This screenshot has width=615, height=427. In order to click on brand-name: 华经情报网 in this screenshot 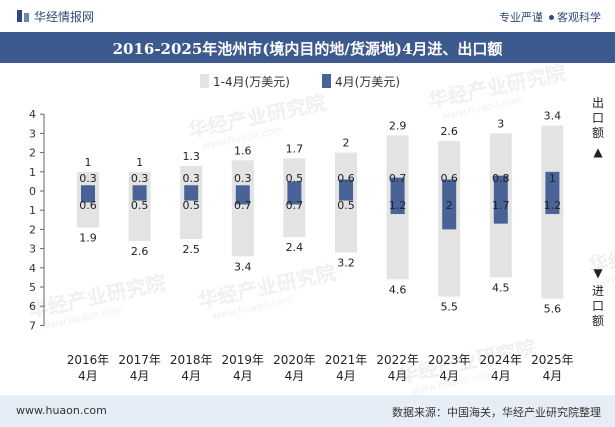, I will do `click(64, 17)`.